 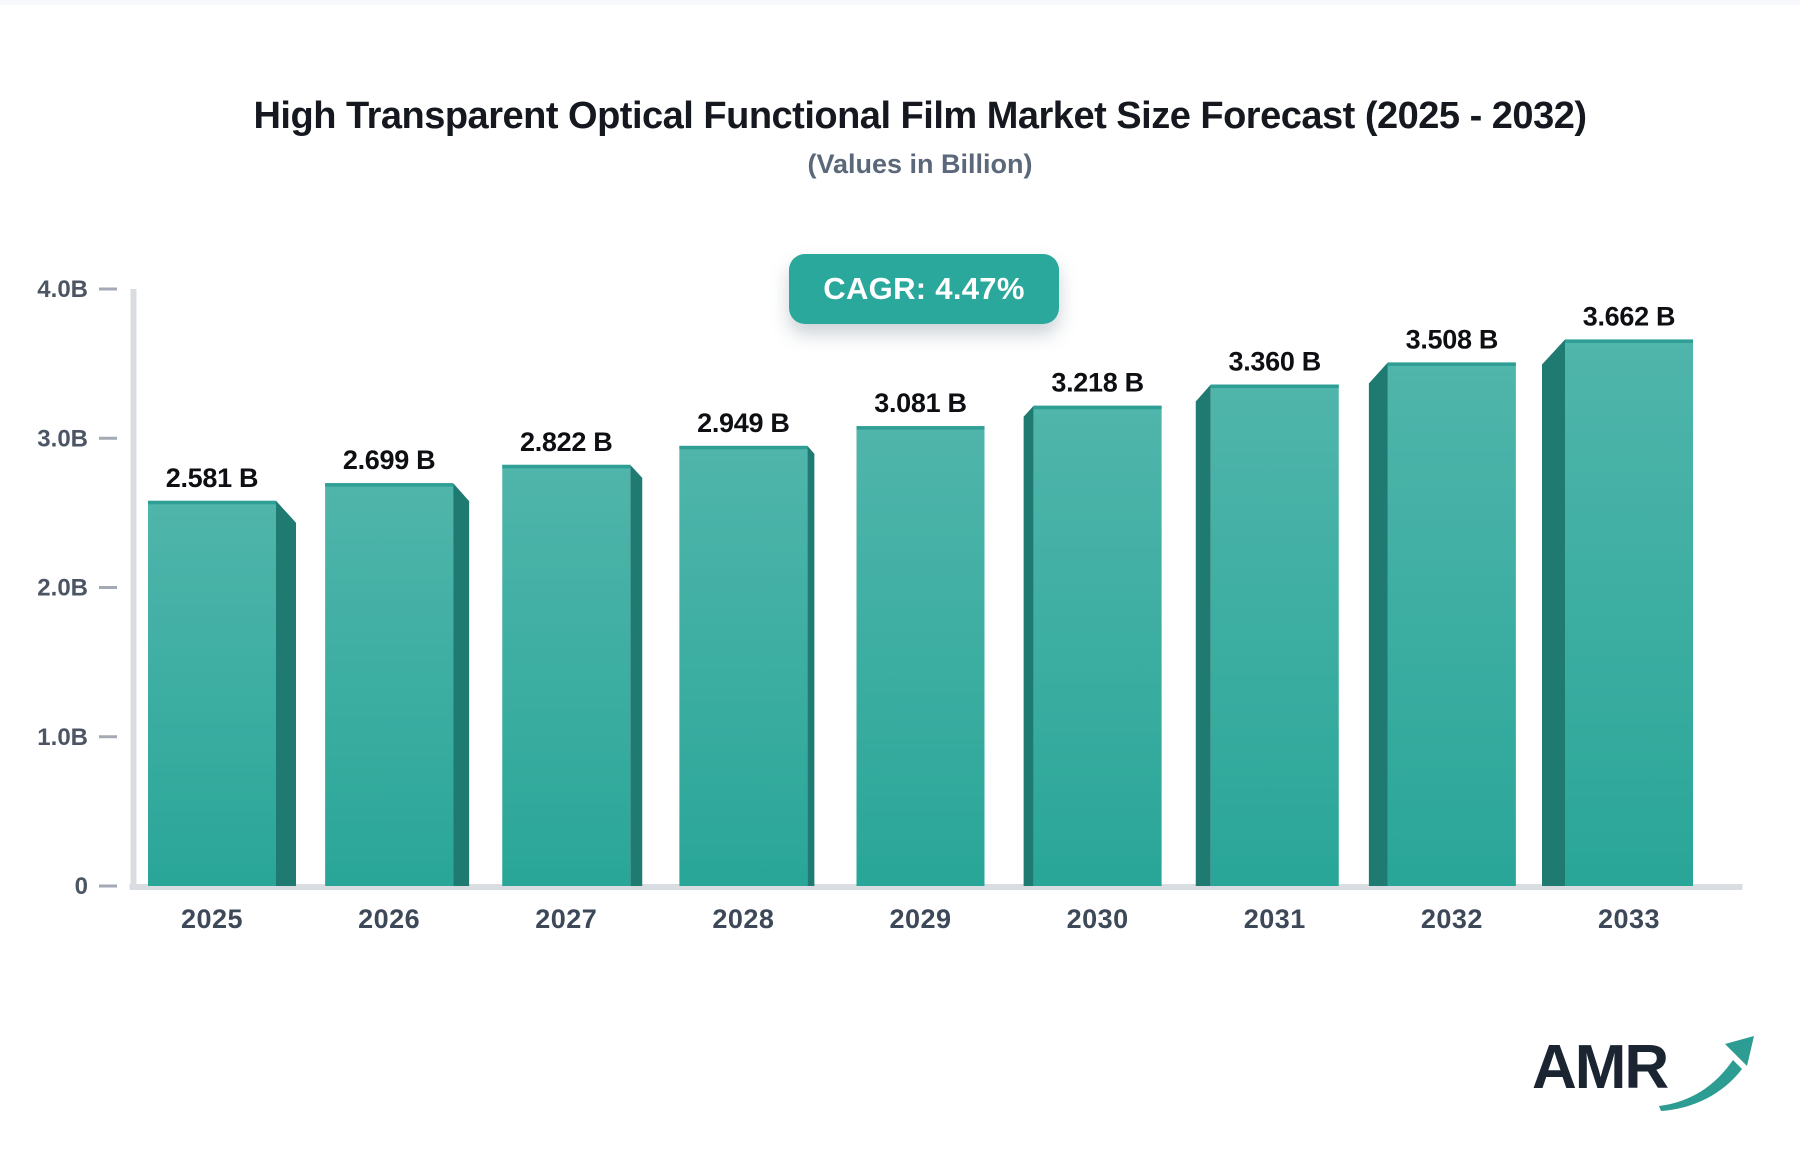 What do you see at coordinates (1275, 919) in the screenshot?
I see `x-axis-label-2031: 2031` at bounding box center [1275, 919].